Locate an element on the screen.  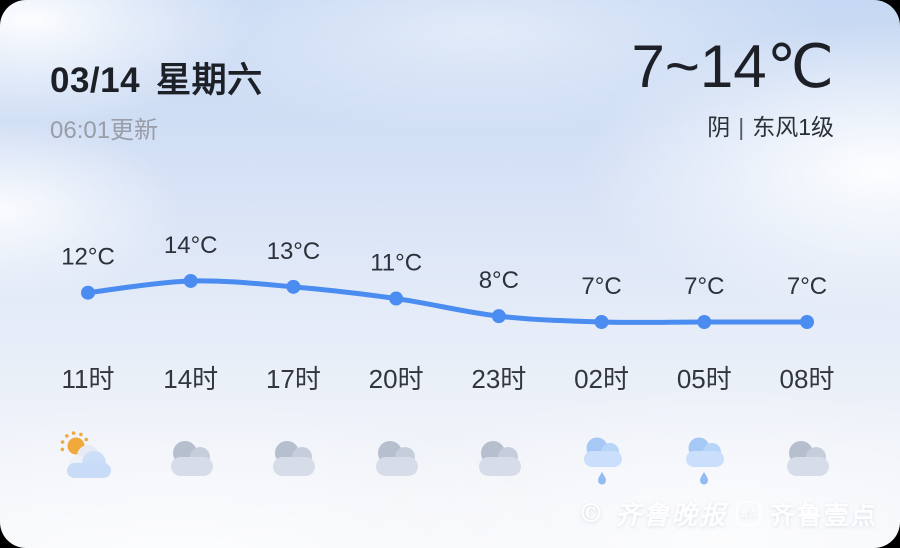
time-label: 02时 is located at coordinates (602, 379).